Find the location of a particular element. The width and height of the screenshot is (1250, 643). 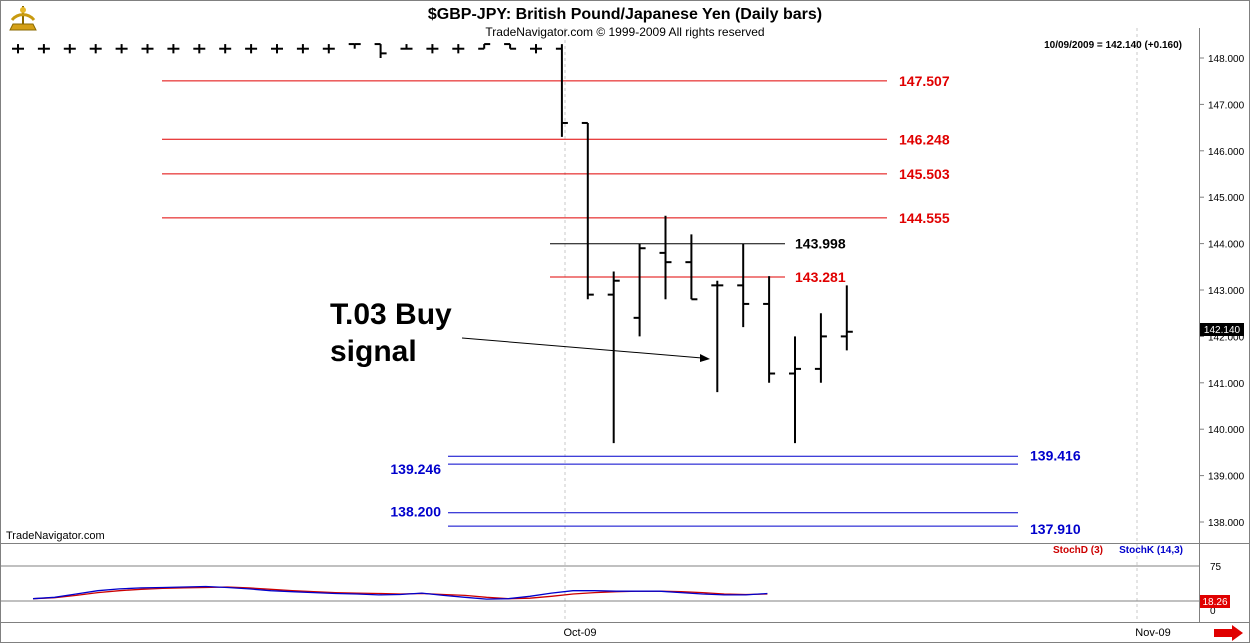

price-tick-label: 148.000 is located at coordinates (1226, 59).